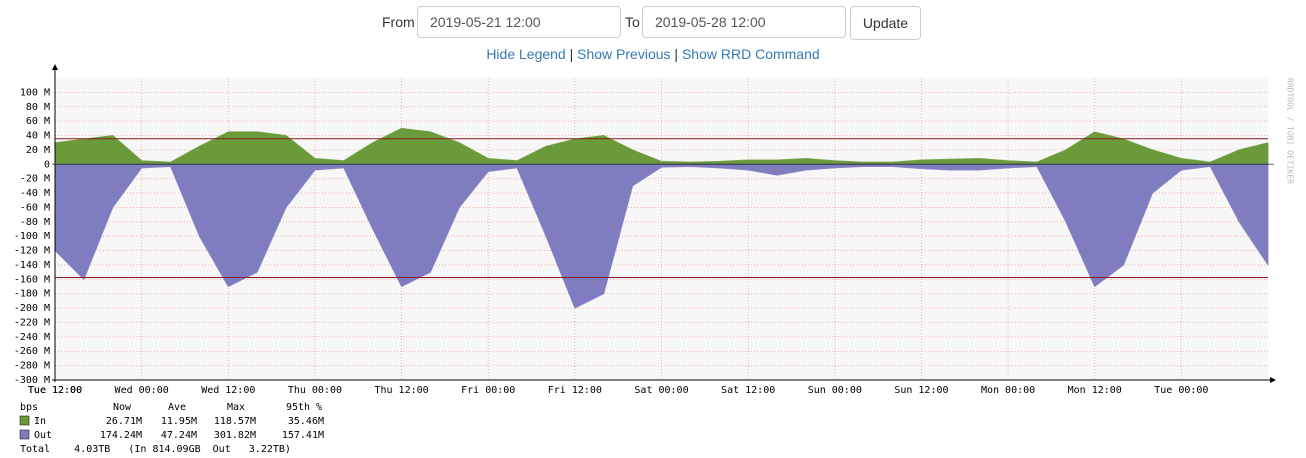 This screenshot has height=458, width=1306. Describe the element at coordinates (1008, 390) in the screenshot. I see `x-tick-label: Mon 00:00` at that location.